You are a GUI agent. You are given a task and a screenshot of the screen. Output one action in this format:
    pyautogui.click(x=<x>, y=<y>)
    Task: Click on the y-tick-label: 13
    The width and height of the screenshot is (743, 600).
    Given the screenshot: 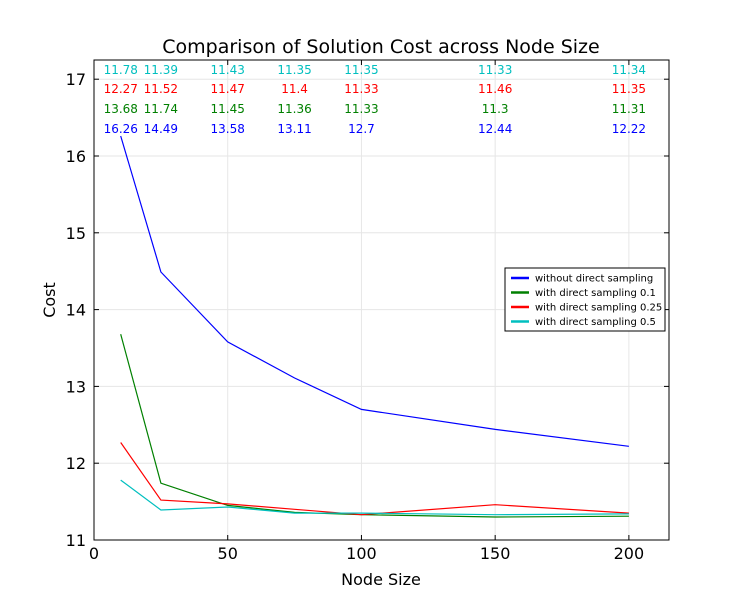 What is the action you would take?
    pyautogui.click(x=76, y=386)
    